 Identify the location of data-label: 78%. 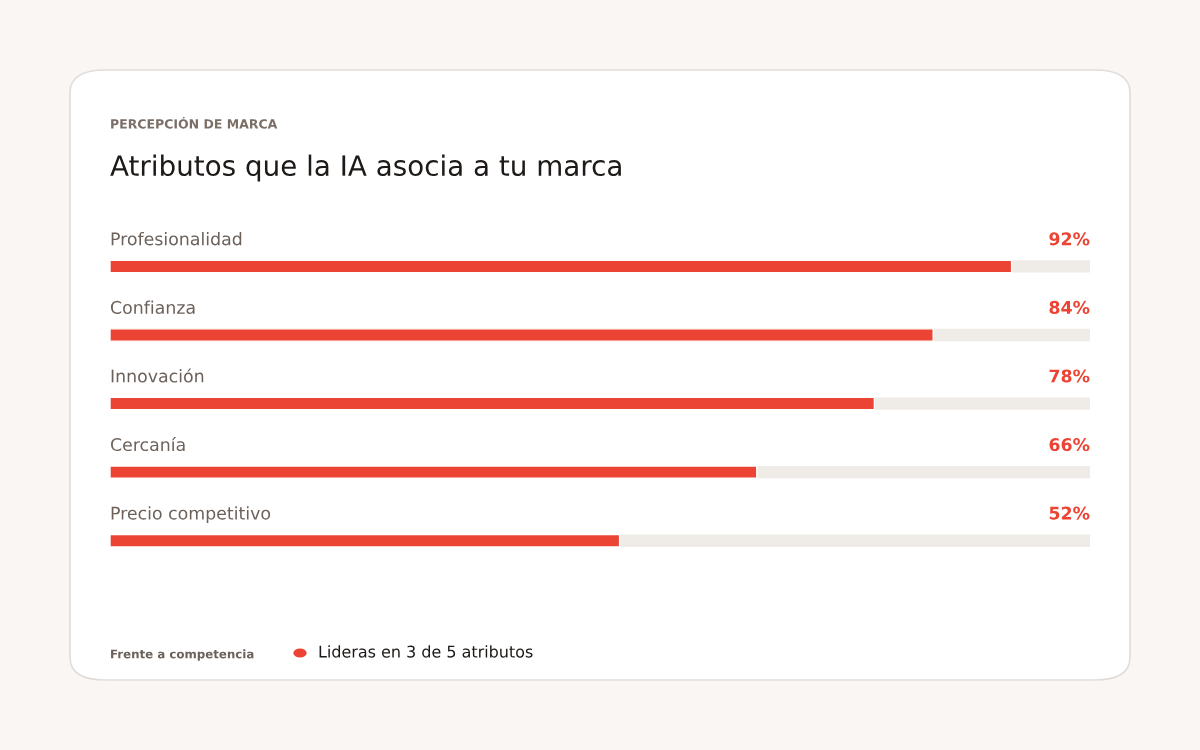
(1069, 376).